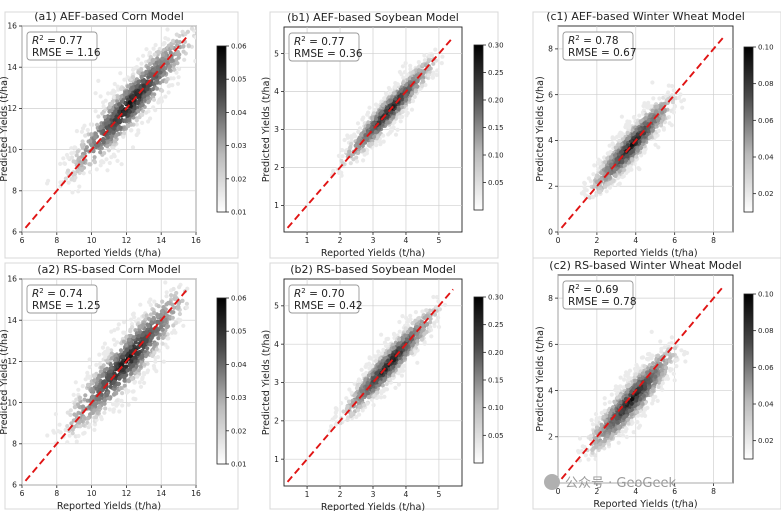 The height and width of the screenshot is (511, 781). I want to click on rmse-value: RMSE = 1.25, so click(66, 306).